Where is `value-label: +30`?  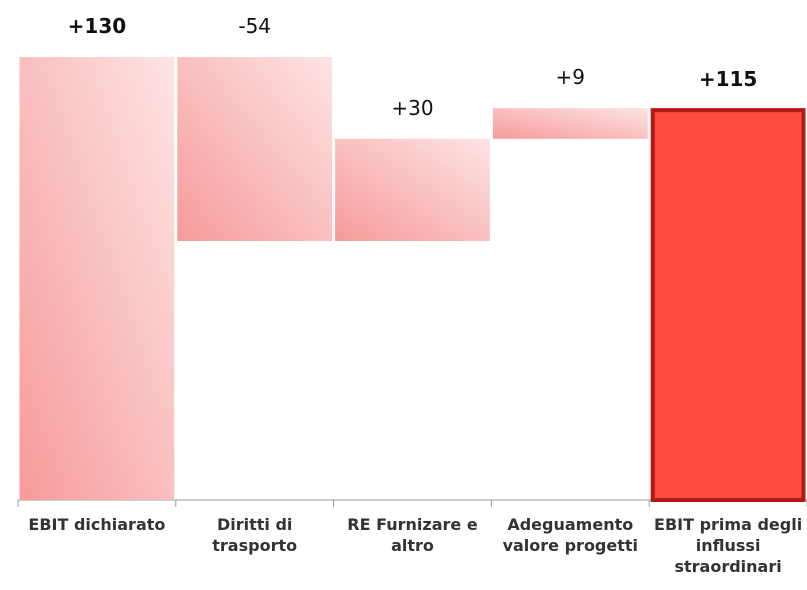
value-label: +30 is located at coordinates (412, 108).